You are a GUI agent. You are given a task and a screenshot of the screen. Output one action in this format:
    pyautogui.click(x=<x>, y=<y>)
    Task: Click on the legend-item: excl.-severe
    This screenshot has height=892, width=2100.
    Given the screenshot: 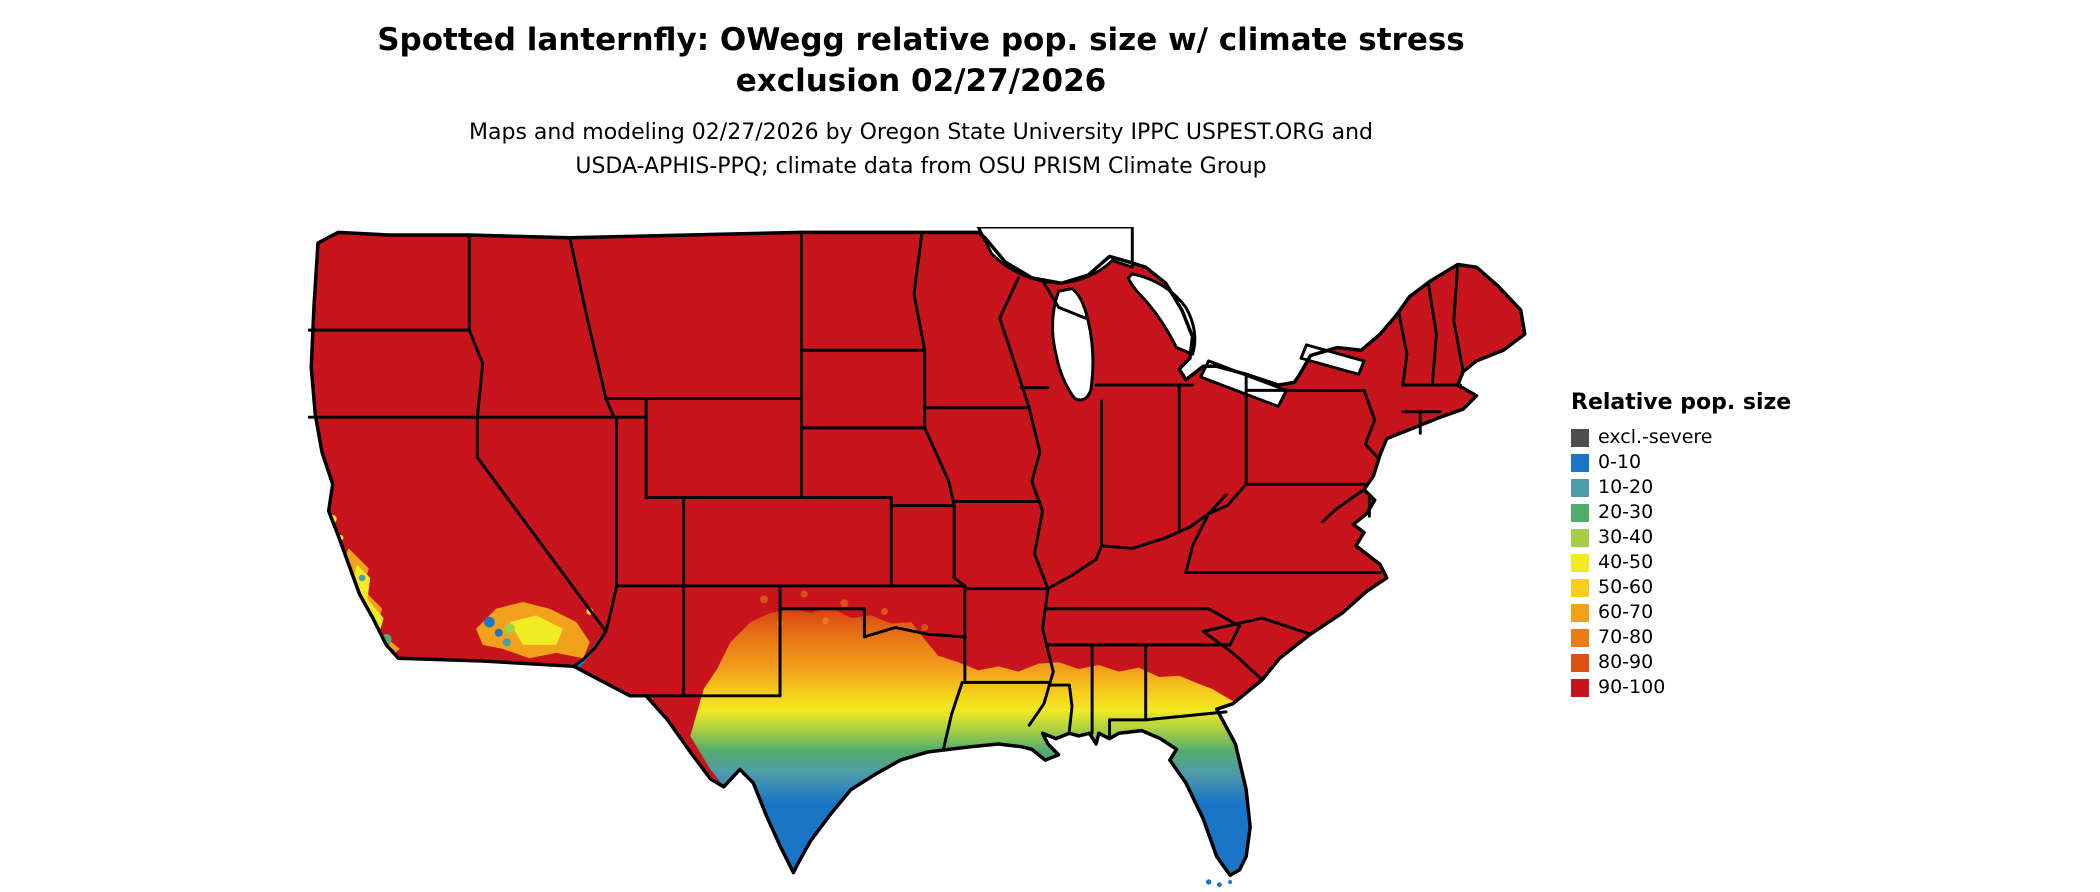 What is the action you would take?
    pyautogui.click(x=1691, y=437)
    